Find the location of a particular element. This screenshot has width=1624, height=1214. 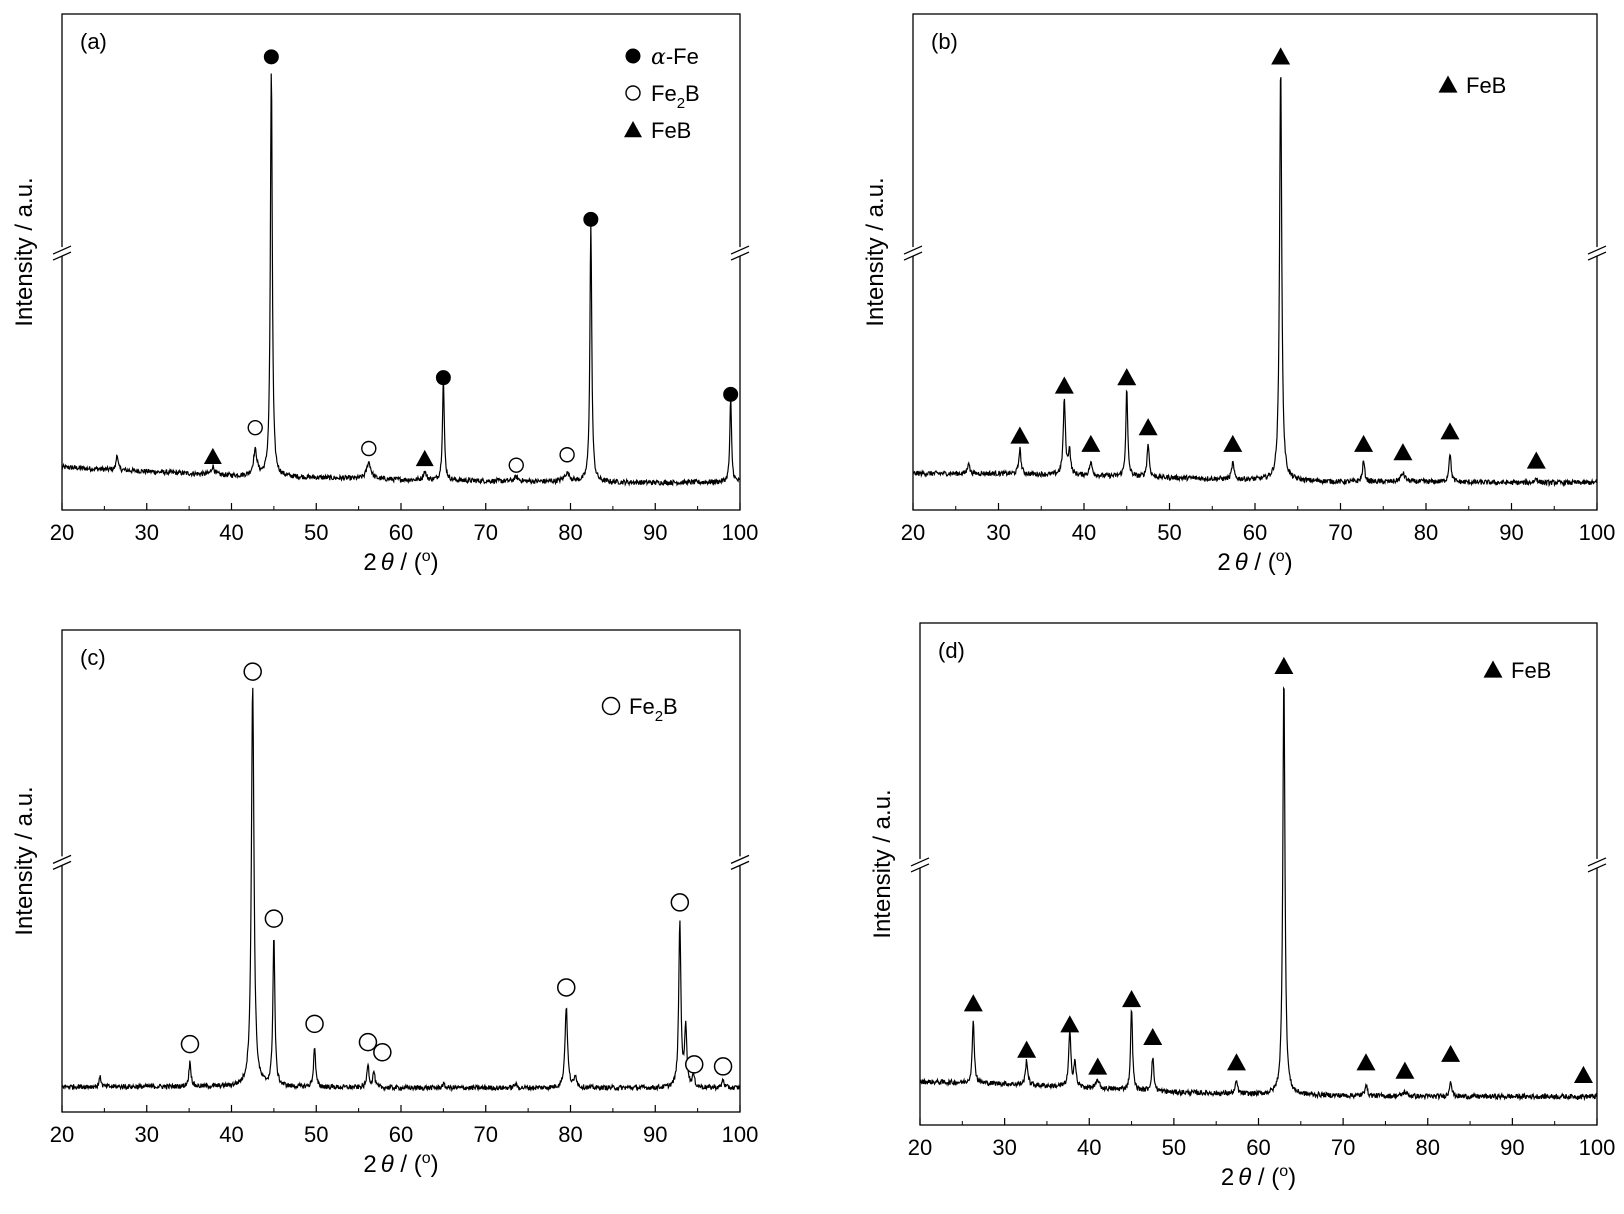

filled-circle-legend-icon is located at coordinates (633, 56).